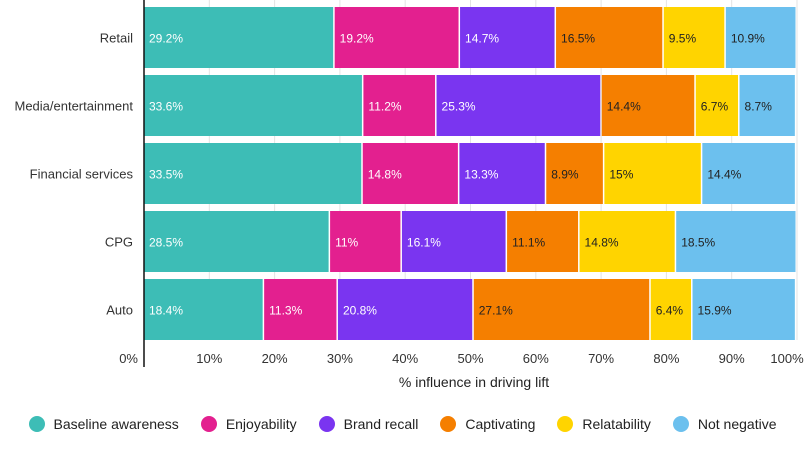 Image resolution: width=805 pixels, height=450 pixels. What do you see at coordinates (601, 358) in the screenshot?
I see `x-tick-label: 70%` at bounding box center [601, 358].